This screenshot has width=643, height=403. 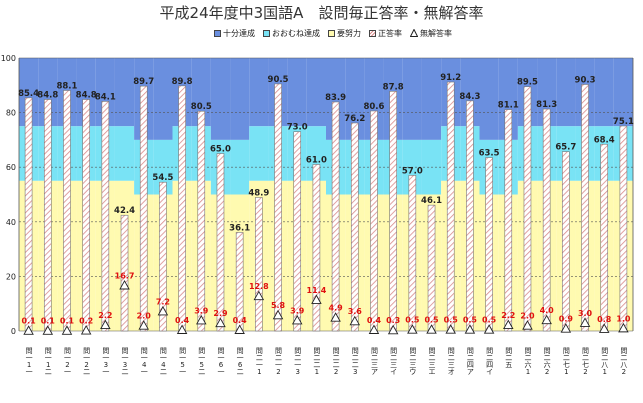 I want to click on correct-rate-label-8: 89.8, so click(x=182, y=82).